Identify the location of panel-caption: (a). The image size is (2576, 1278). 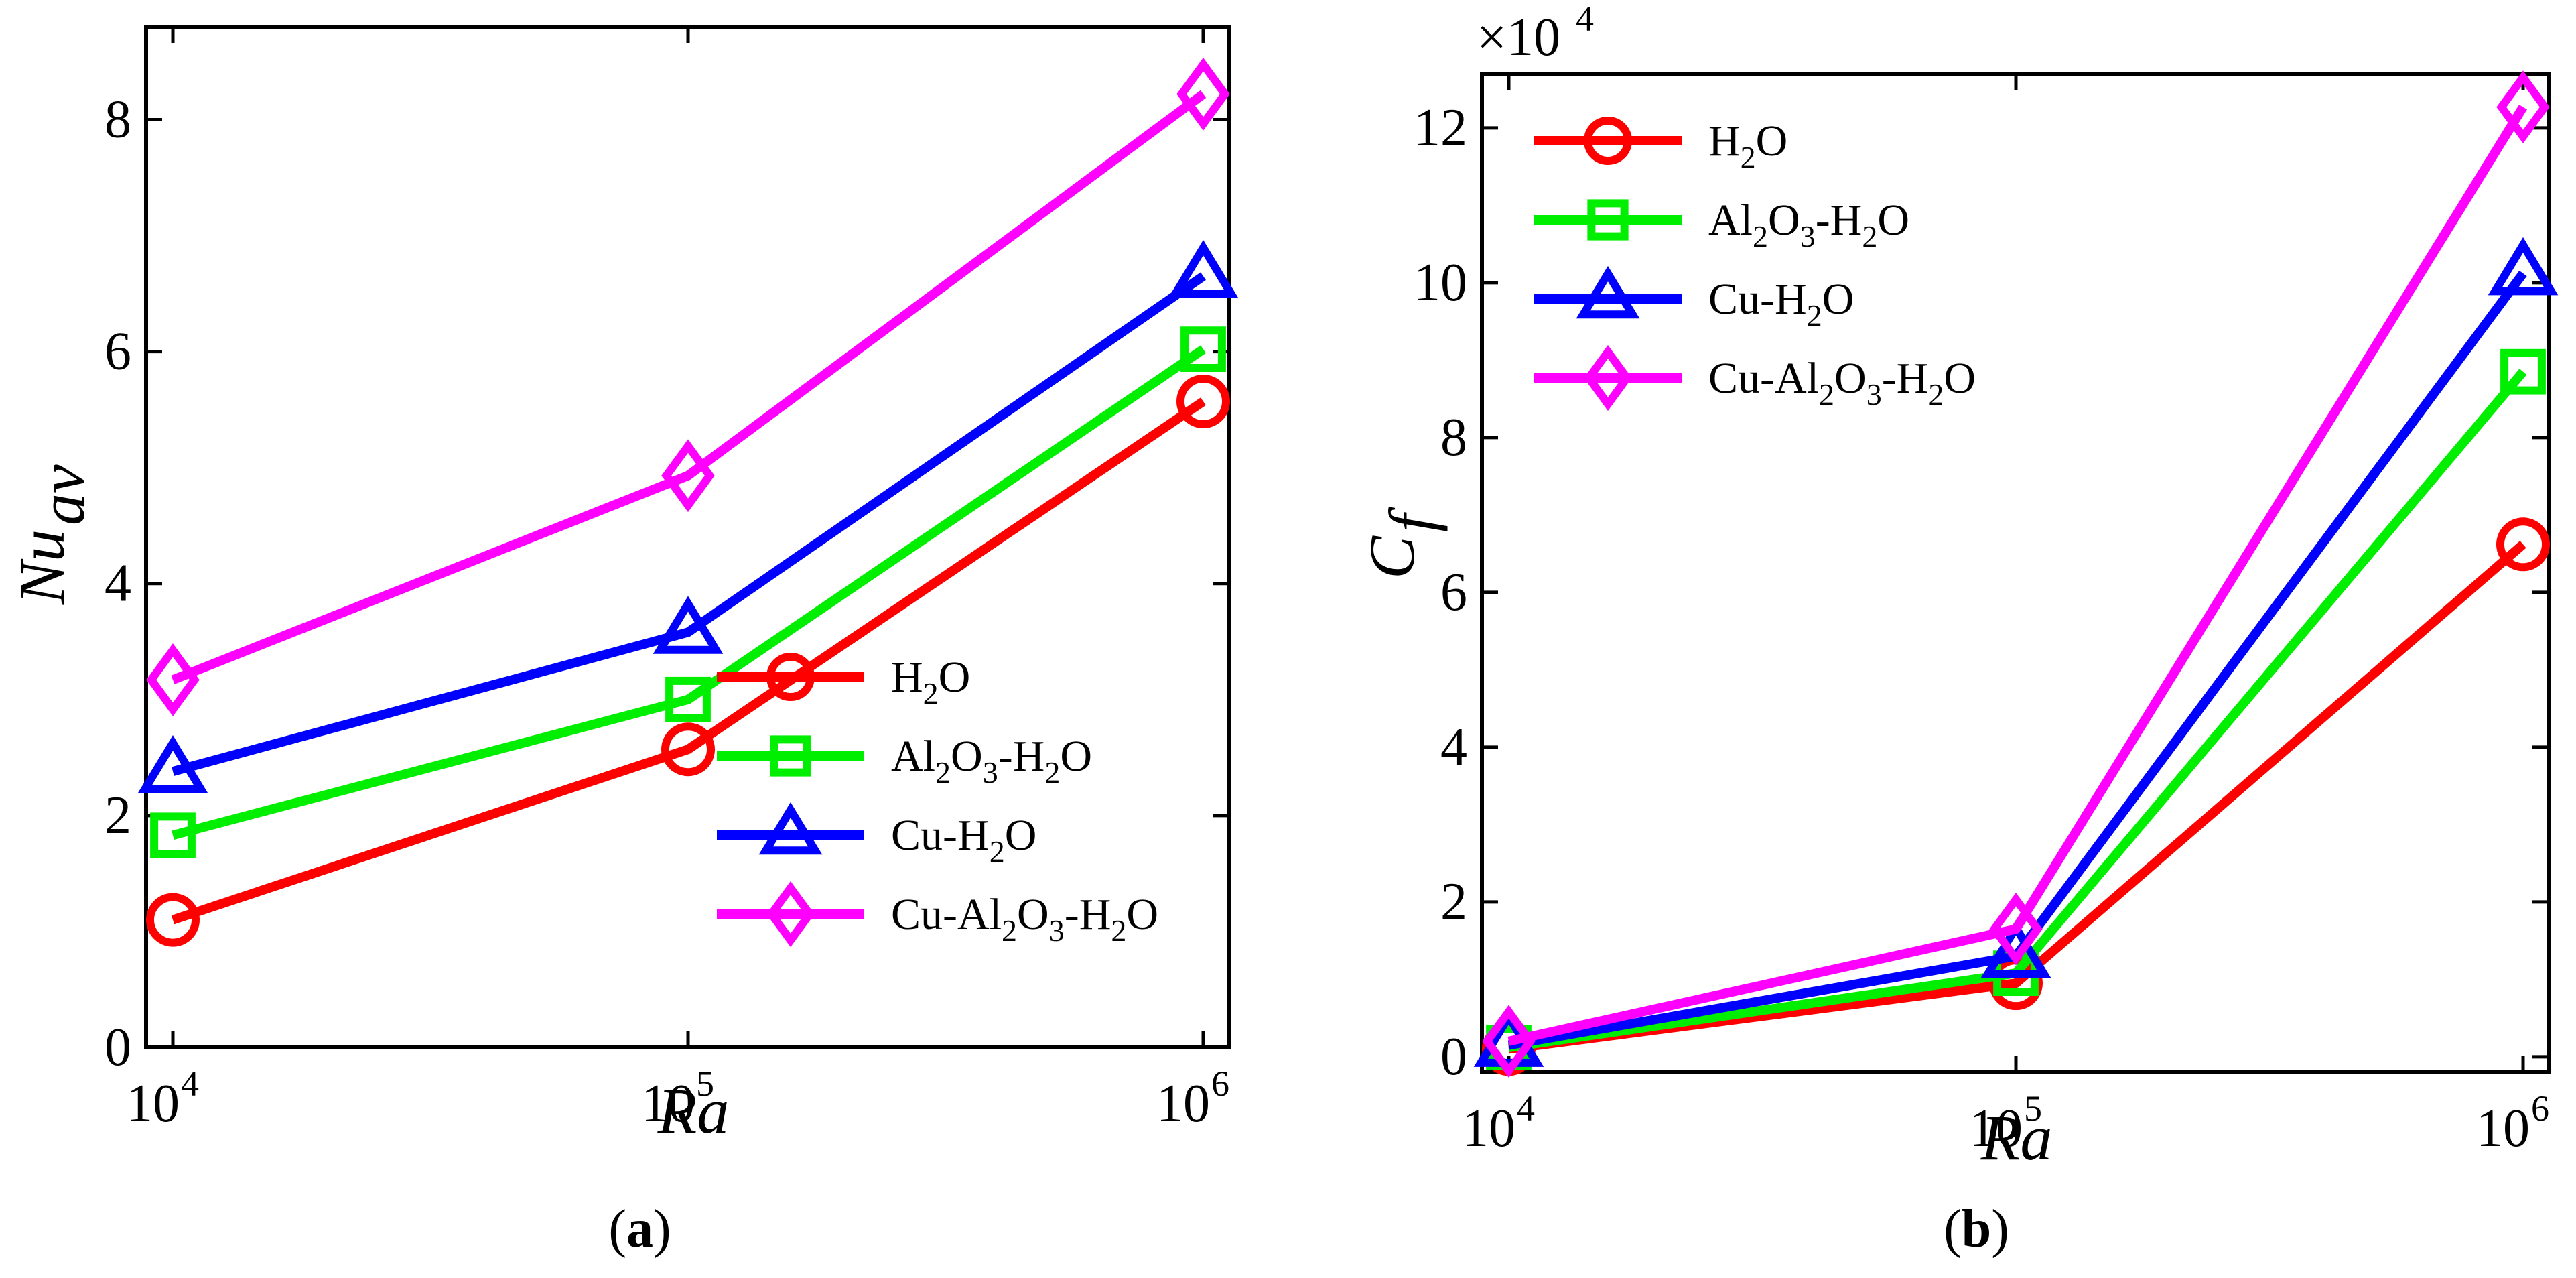
(639, 1230).